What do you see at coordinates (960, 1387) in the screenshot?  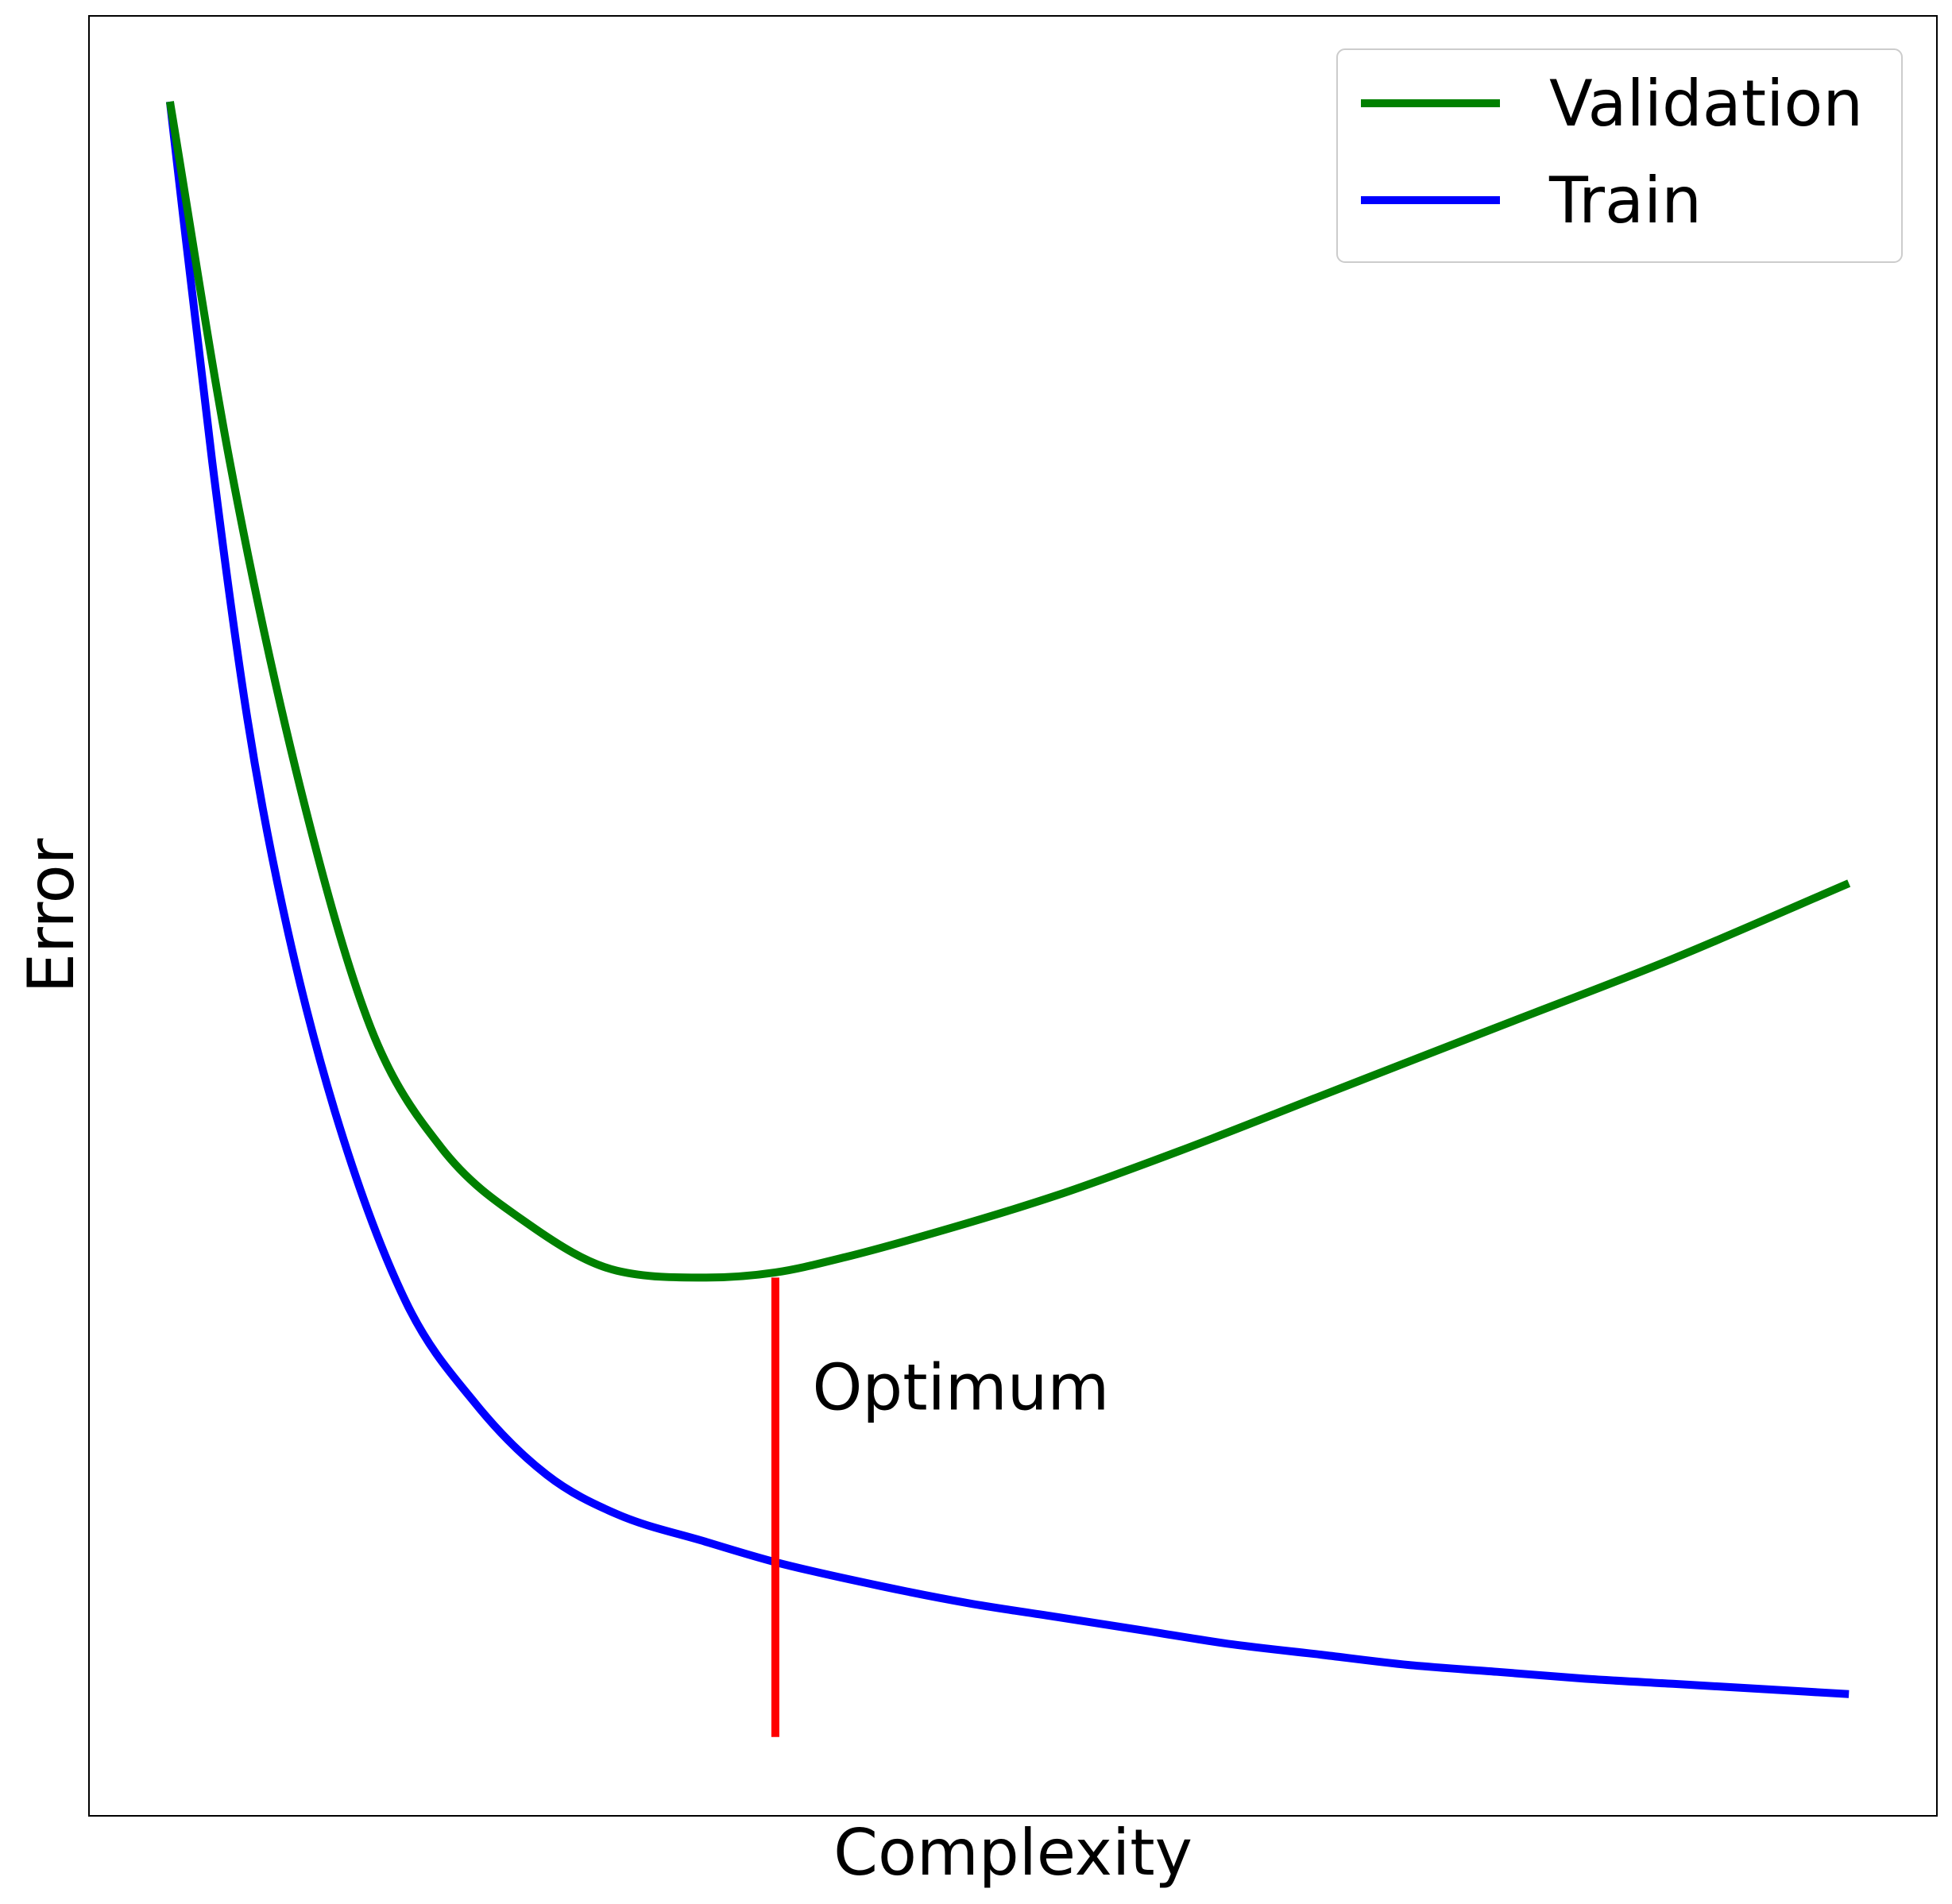 I see `optimum-annotation: Optimum` at bounding box center [960, 1387].